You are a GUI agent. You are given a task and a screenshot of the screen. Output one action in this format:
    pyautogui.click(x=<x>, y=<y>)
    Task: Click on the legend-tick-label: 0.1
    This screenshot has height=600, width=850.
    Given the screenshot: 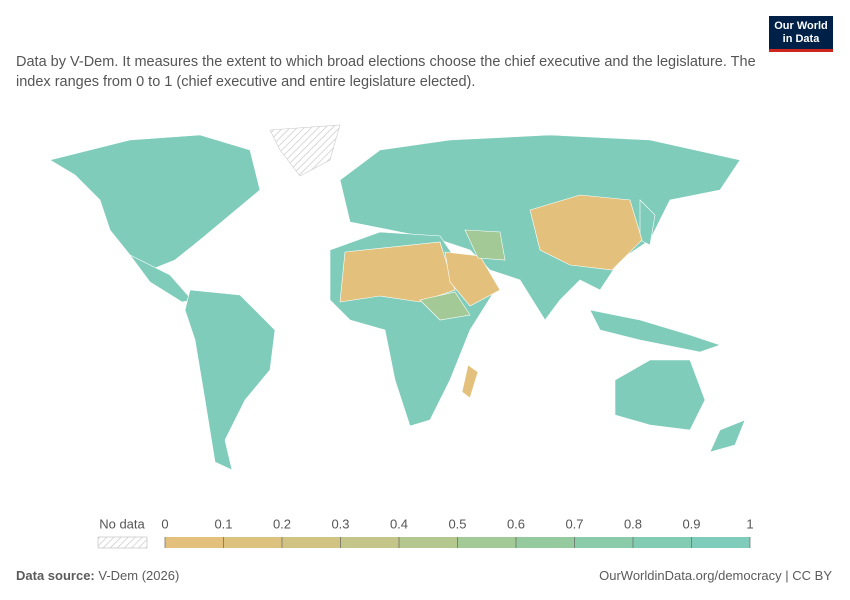 What is the action you would take?
    pyautogui.click(x=223, y=523)
    